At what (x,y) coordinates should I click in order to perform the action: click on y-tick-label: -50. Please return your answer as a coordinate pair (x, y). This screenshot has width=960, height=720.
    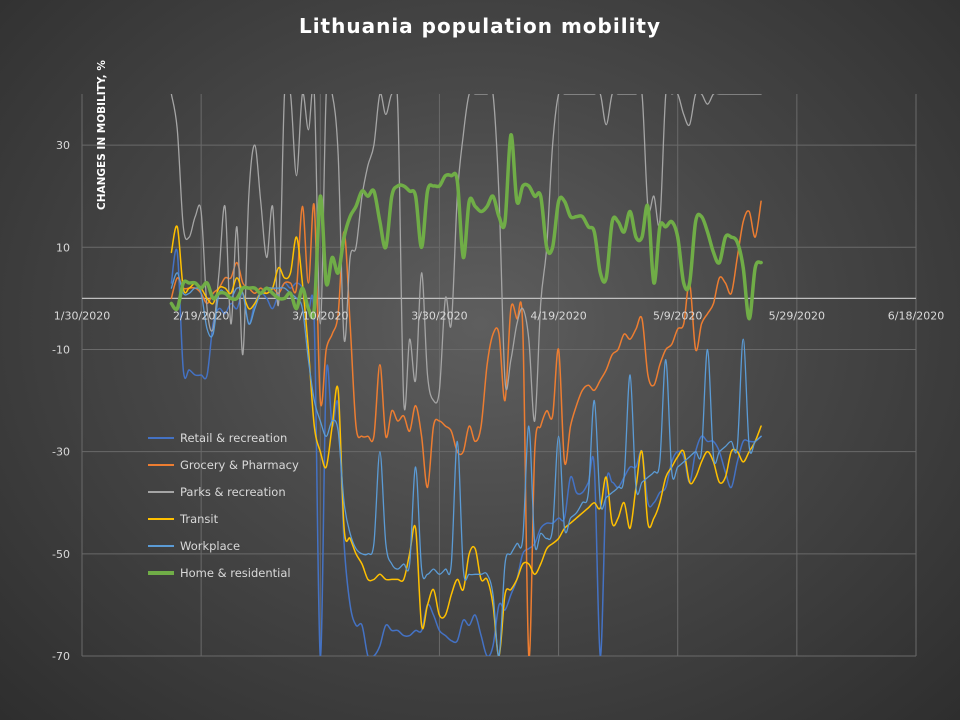
    Looking at the image, I should click on (61, 554).